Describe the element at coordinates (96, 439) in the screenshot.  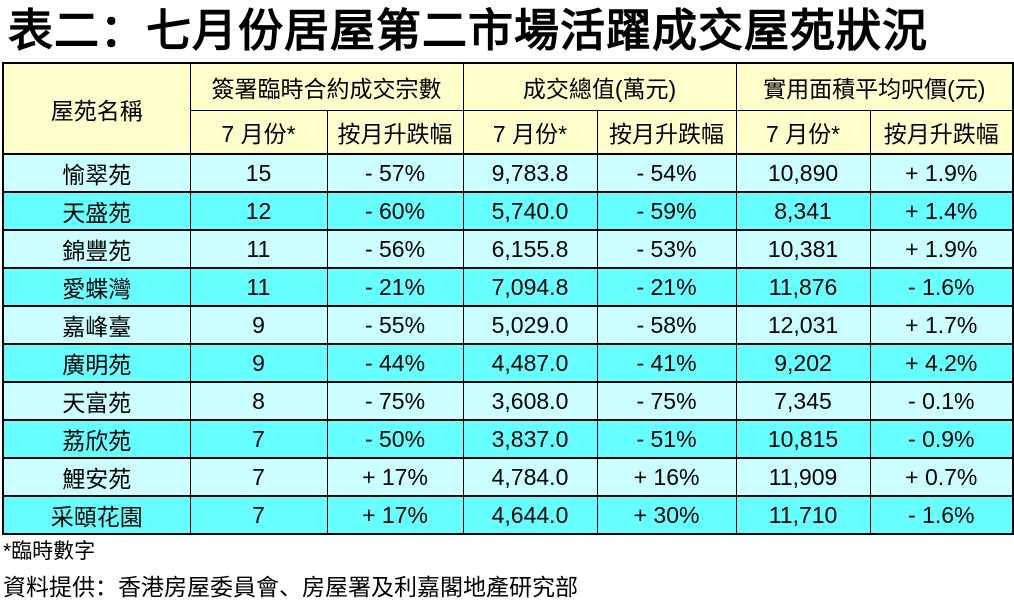
I see `estate-name: 荔欣苑` at that location.